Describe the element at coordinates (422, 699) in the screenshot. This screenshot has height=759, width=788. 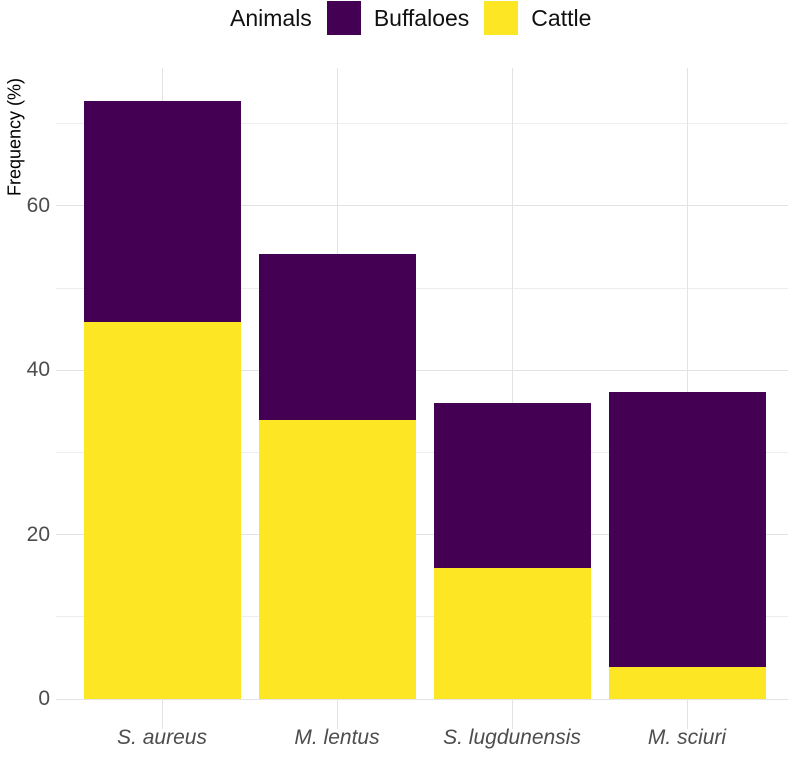
I see `gridline-major-y0` at that location.